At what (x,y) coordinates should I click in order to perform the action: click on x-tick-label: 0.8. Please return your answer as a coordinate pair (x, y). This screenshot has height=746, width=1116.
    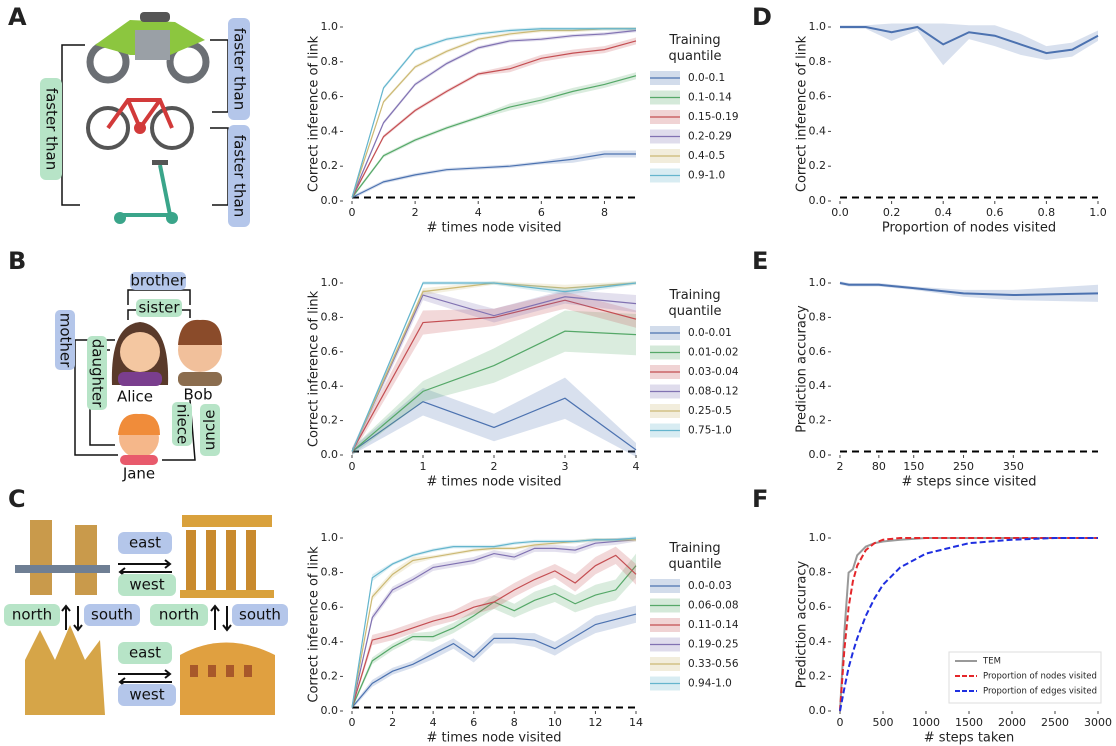
    Looking at the image, I should click on (1047, 212).